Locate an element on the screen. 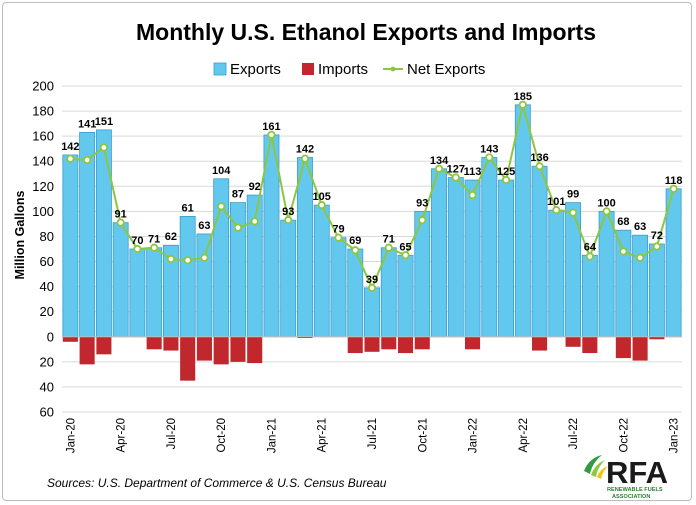 This screenshot has height=505, width=696. legend-imports-label: Imports is located at coordinates (343, 69).